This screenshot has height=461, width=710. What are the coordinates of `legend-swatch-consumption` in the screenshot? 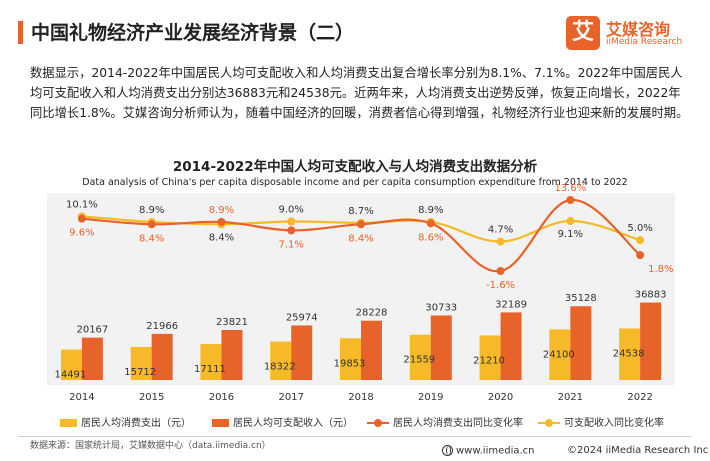 It's located at (68, 423).